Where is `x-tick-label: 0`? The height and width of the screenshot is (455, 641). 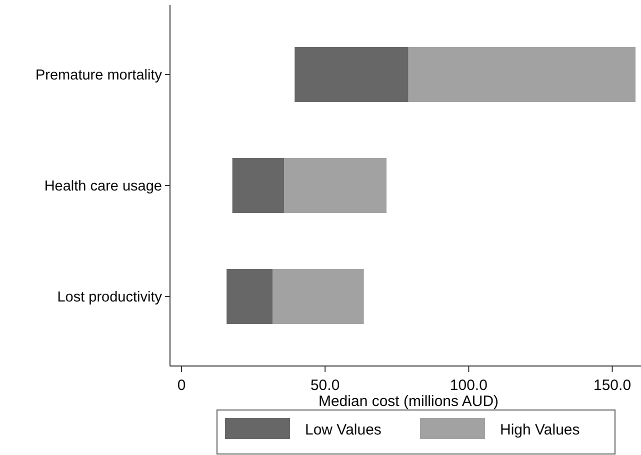 x-tick-label: 0 is located at coordinates (181, 385).